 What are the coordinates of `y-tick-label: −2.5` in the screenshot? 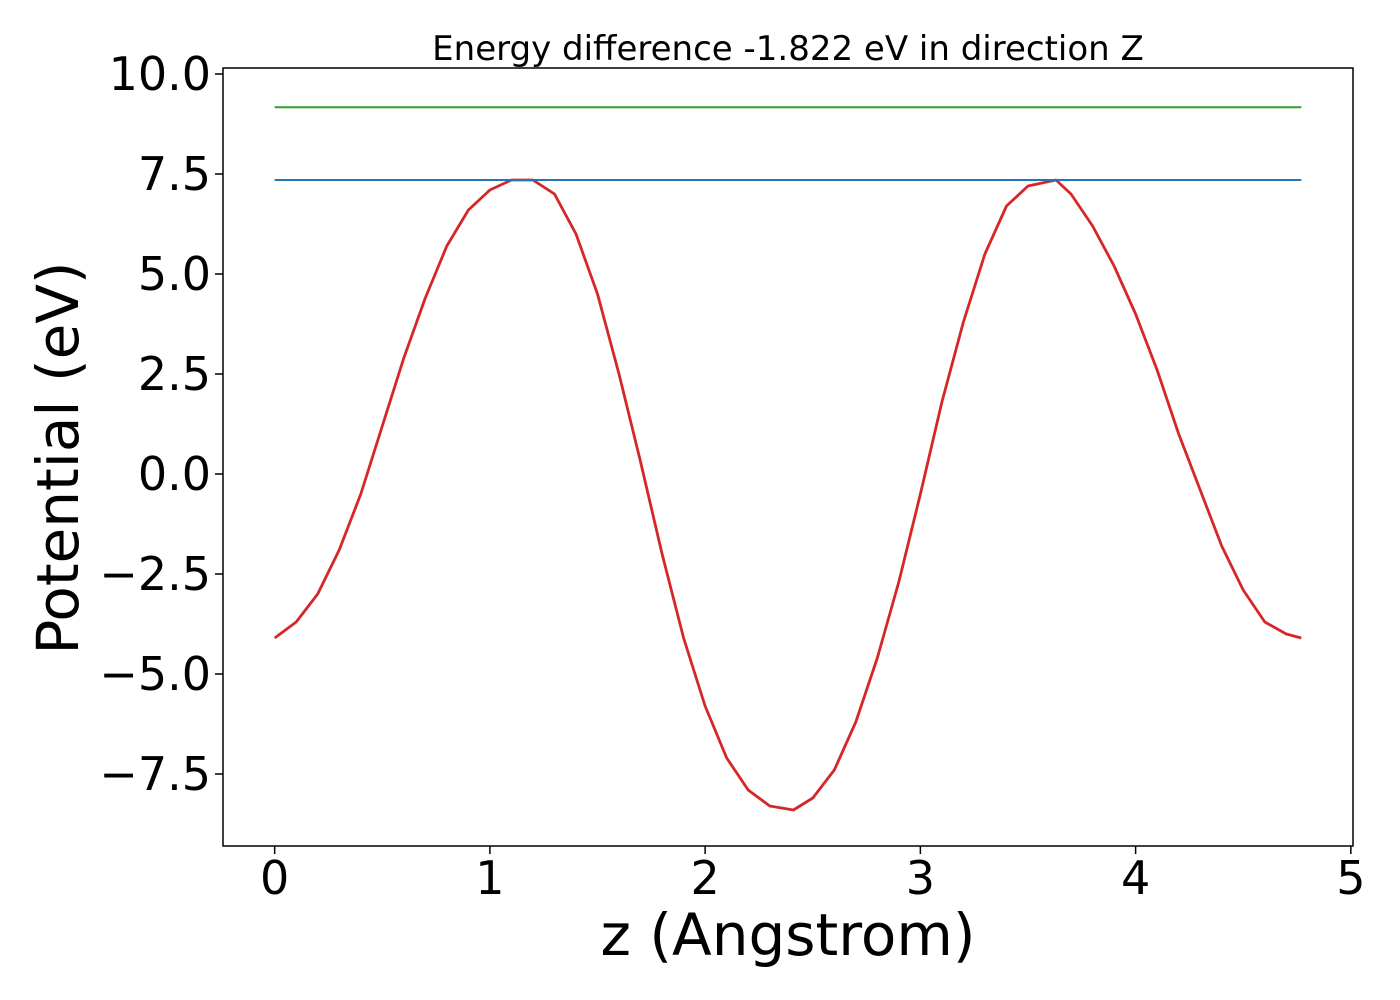 It's located at (155, 574).